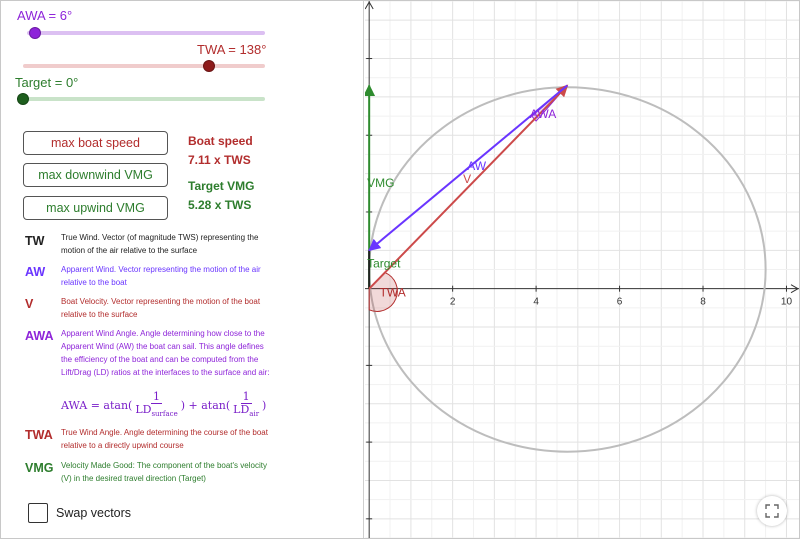  What do you see at coordinates (232, 49) in the screenshot?
I see `twa-slider-label: TWA = 138°` at bounding box center [232, 49].